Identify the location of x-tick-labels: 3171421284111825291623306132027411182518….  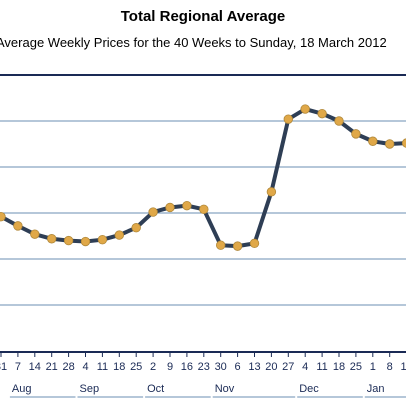
(203, 378).